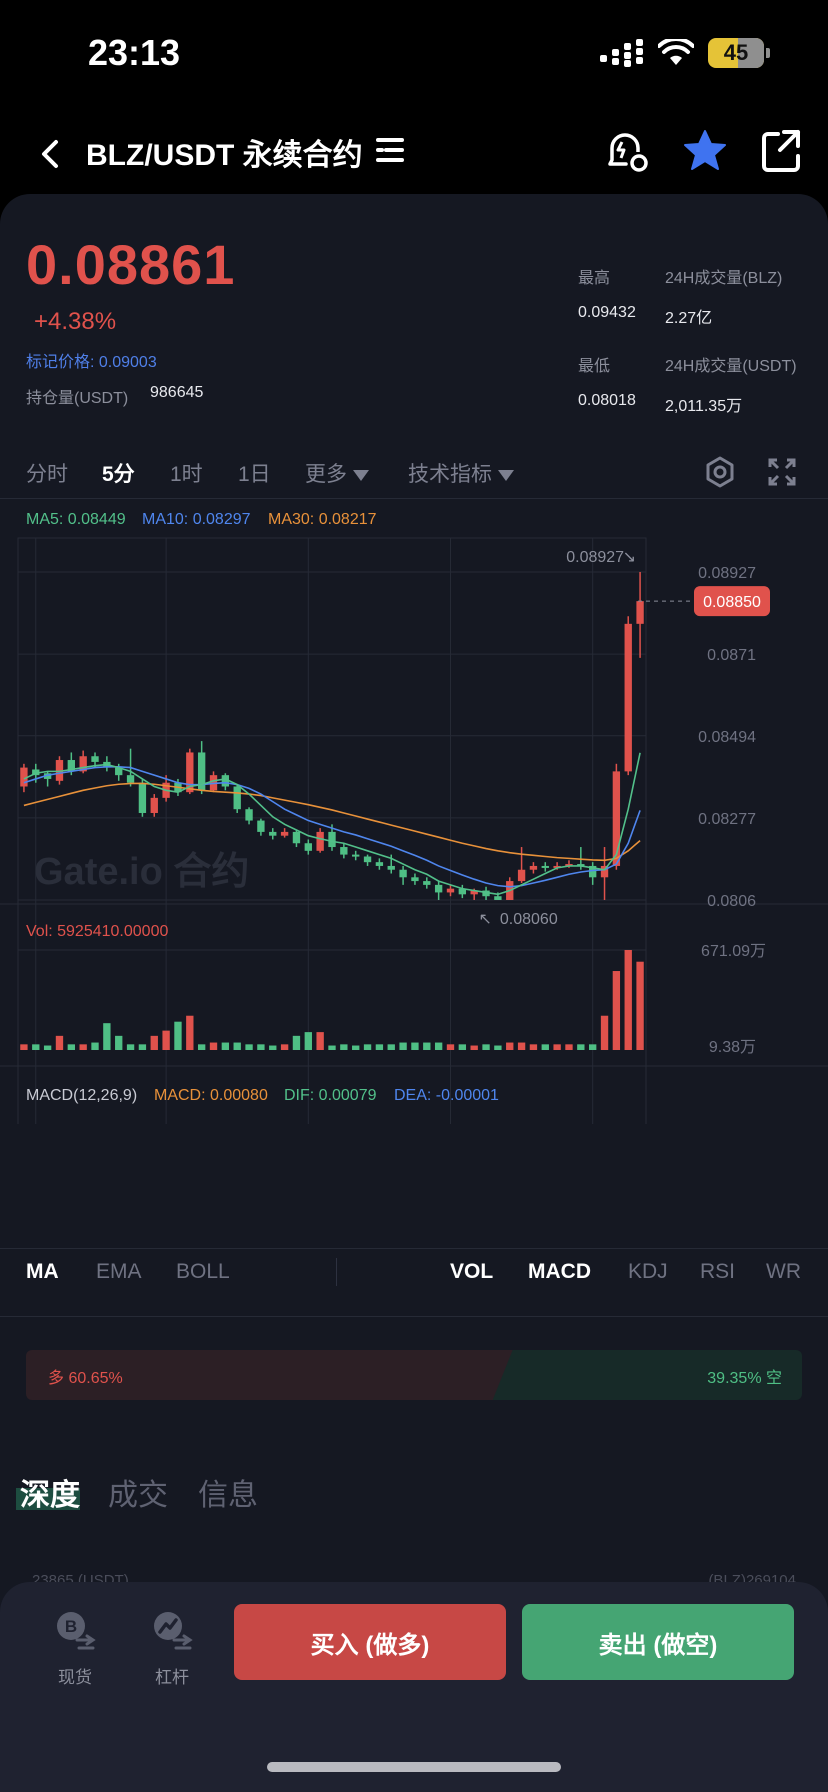 The image size is (828, 1792). Describe the element at coordinates (731, 366) in the screenshot. I see `volume-usdt-label: 24H成交量(USDT)` at that location.